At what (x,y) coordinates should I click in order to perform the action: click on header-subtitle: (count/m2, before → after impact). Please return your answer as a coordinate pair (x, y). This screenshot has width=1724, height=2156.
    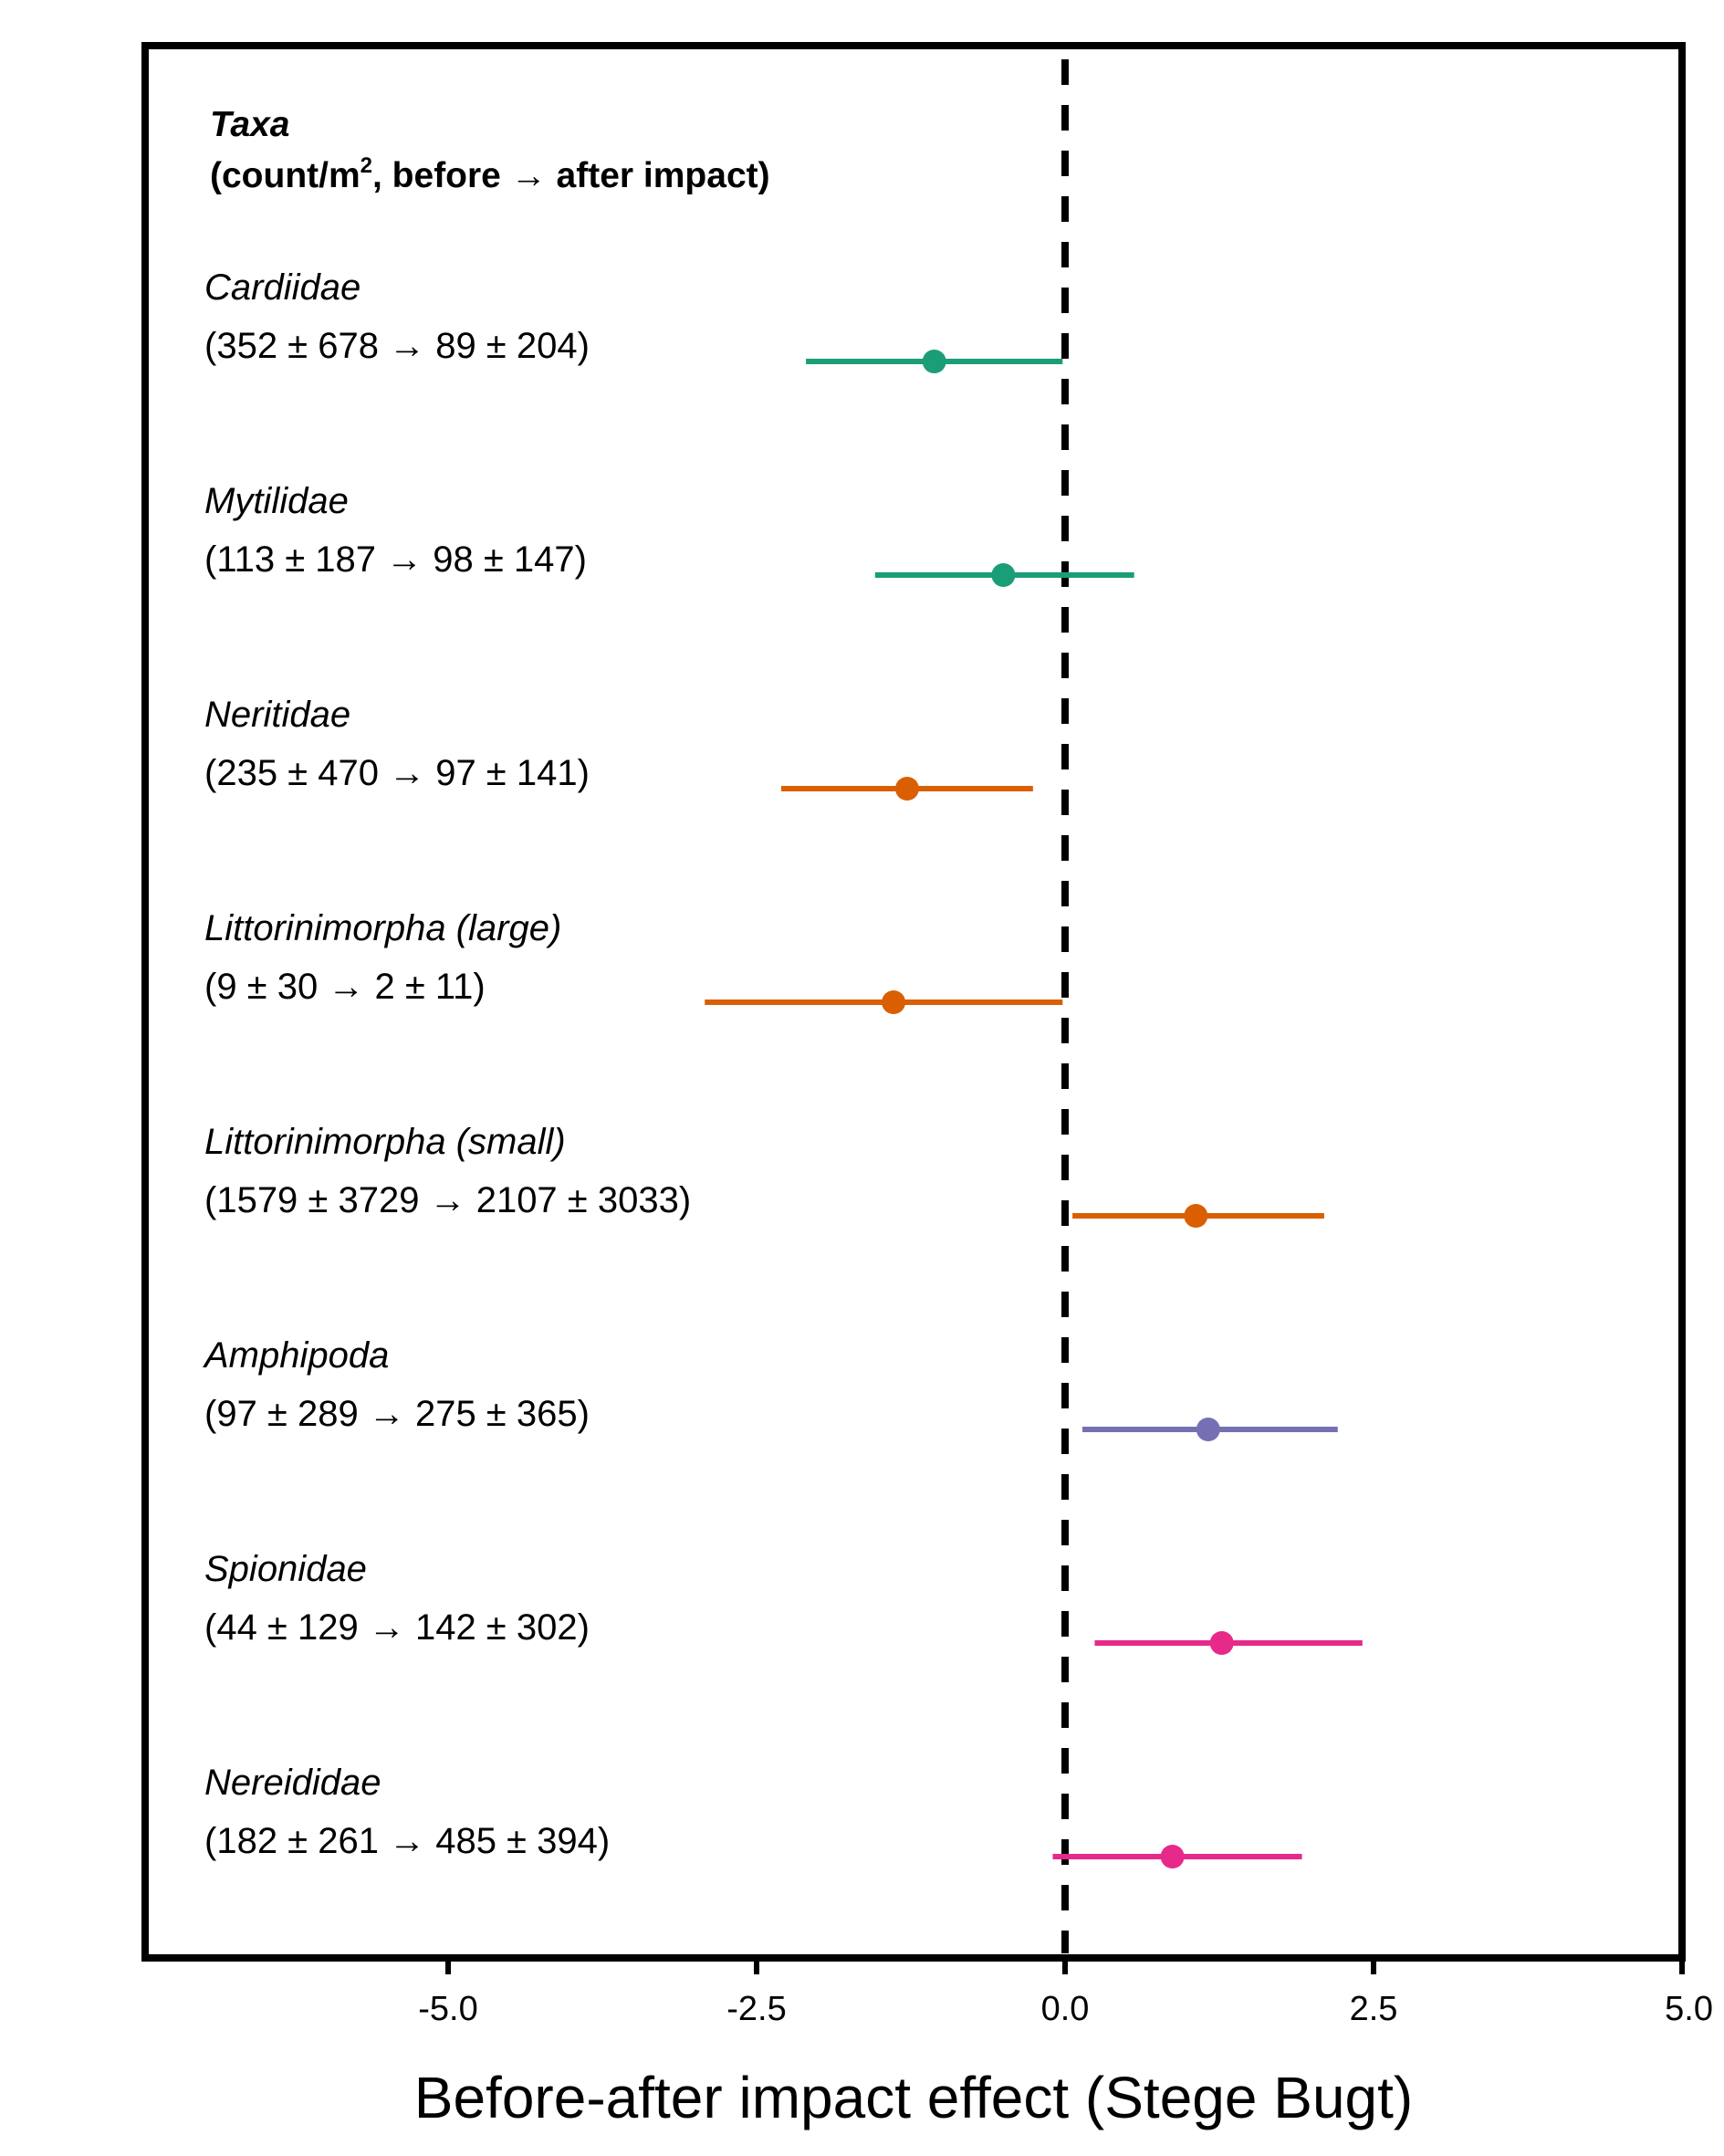
    Looking at the image, I should click on (490, 174).